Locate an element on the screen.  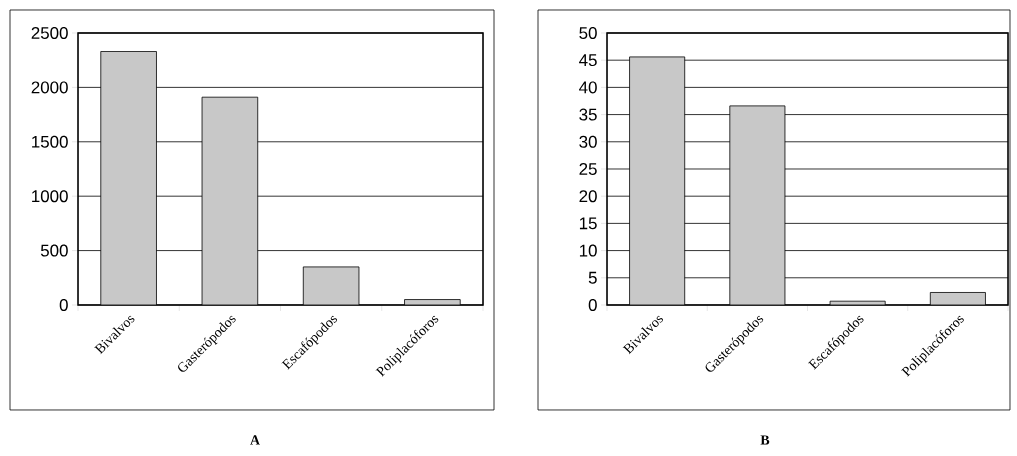
y-tick-label: 30 is located at coordinates (588, 141).